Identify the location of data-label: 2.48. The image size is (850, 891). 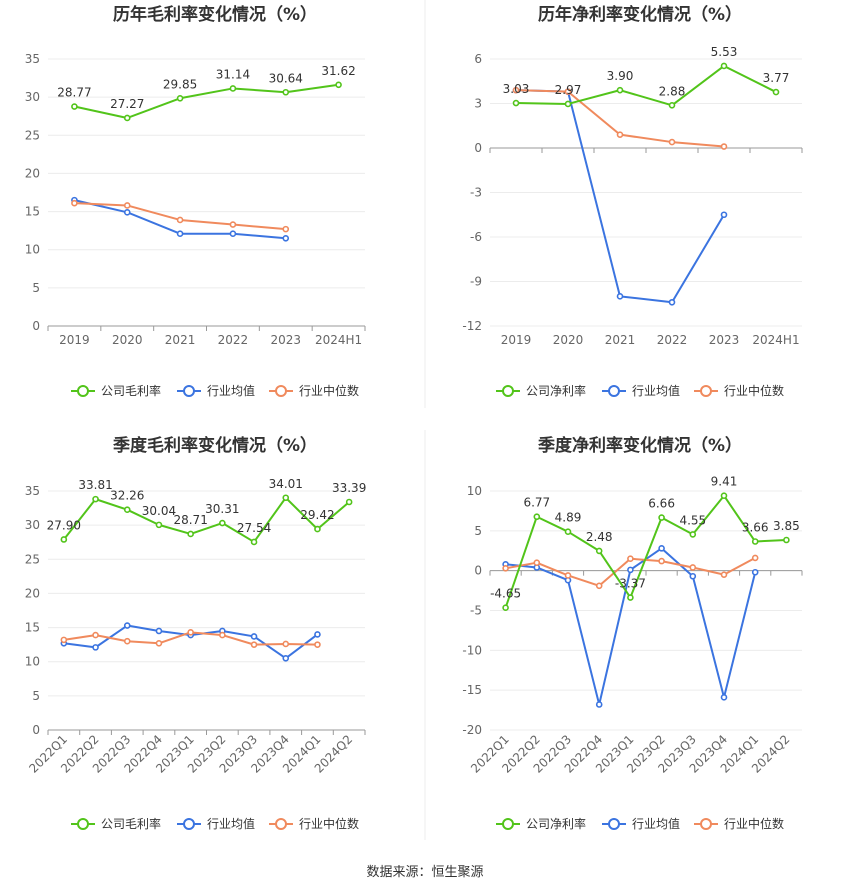
(599, 537).